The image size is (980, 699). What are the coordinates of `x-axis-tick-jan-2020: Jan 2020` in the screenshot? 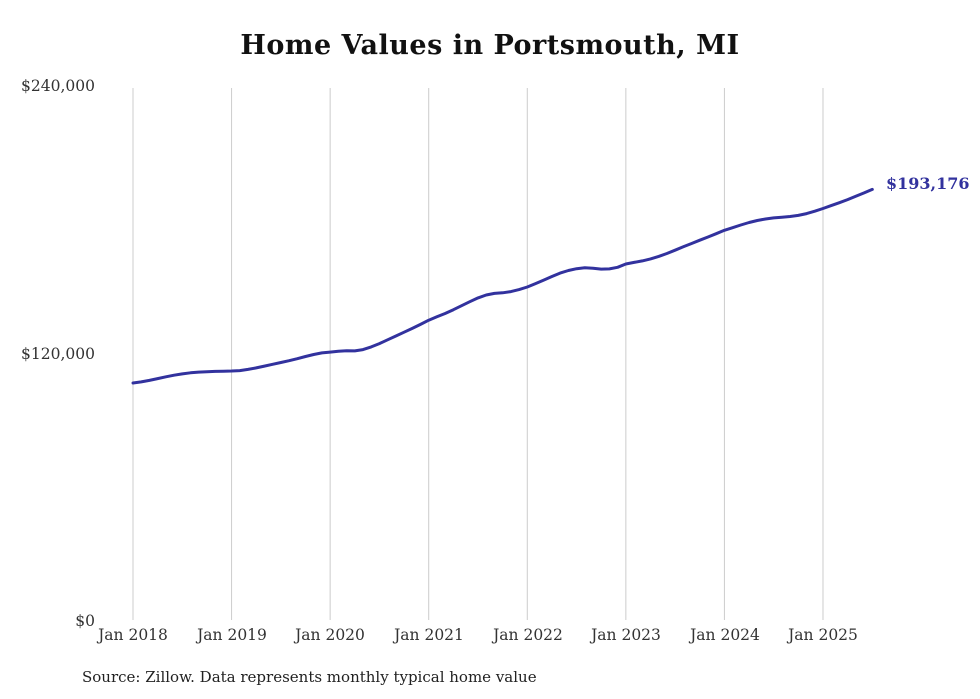 It's located at (330, 635).